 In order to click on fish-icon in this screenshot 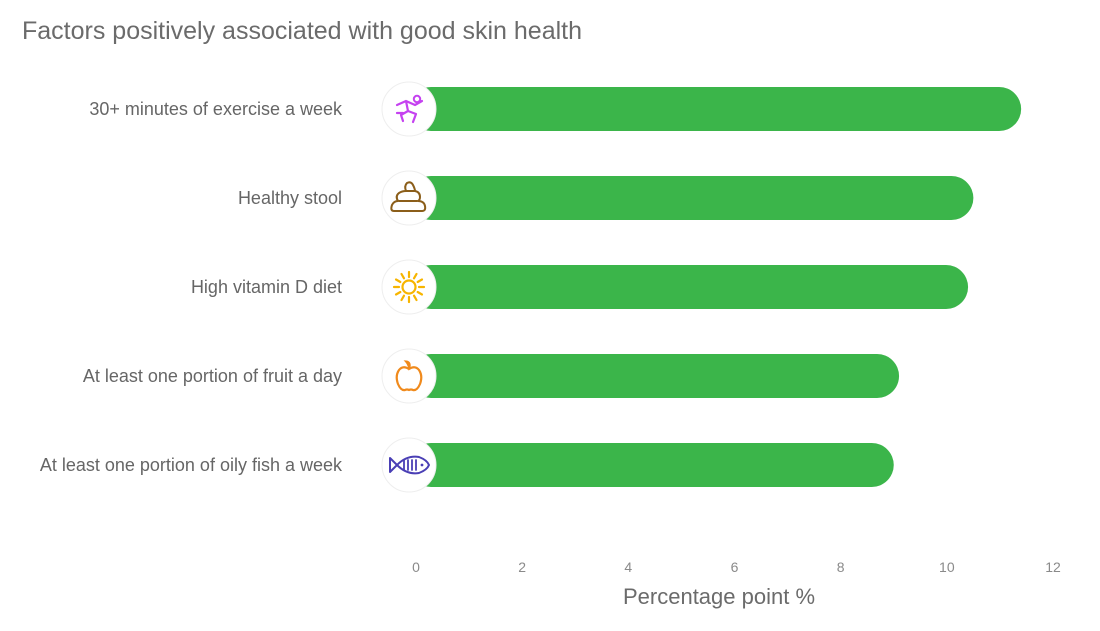, I will do `click(409, 465)`.